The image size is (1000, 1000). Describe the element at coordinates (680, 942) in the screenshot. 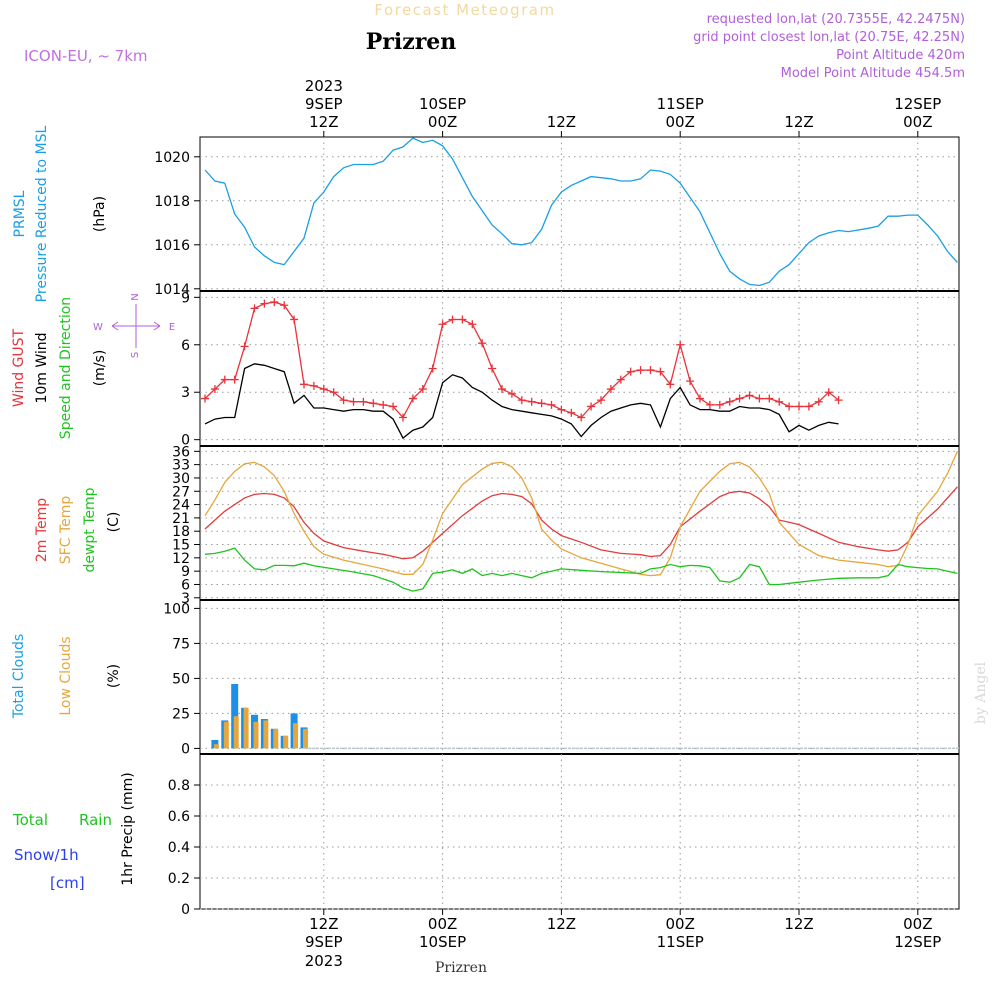

I see `bottom-tick-label: 11SEP` at that location.